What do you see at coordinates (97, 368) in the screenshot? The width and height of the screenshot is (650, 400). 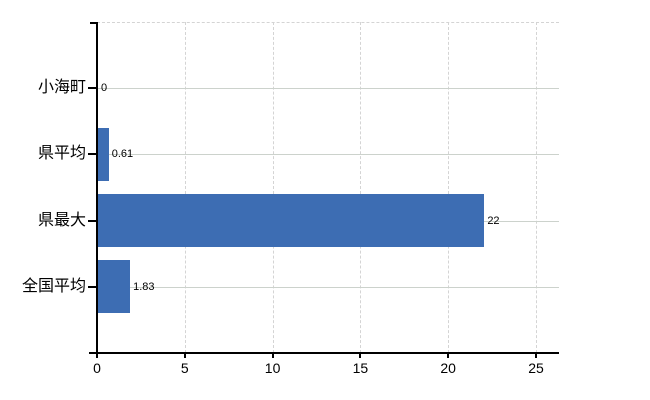 I see `x-tick-label: 0` at bounding box center [97, 368].